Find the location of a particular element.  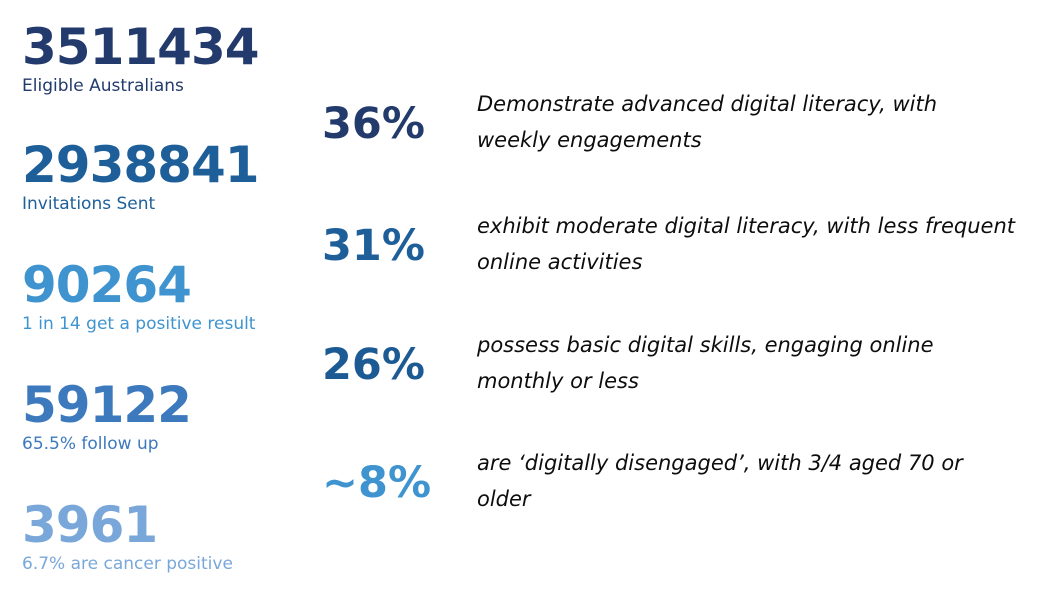

stat-label: Eligible Australians is located at coordinates (103, 86).